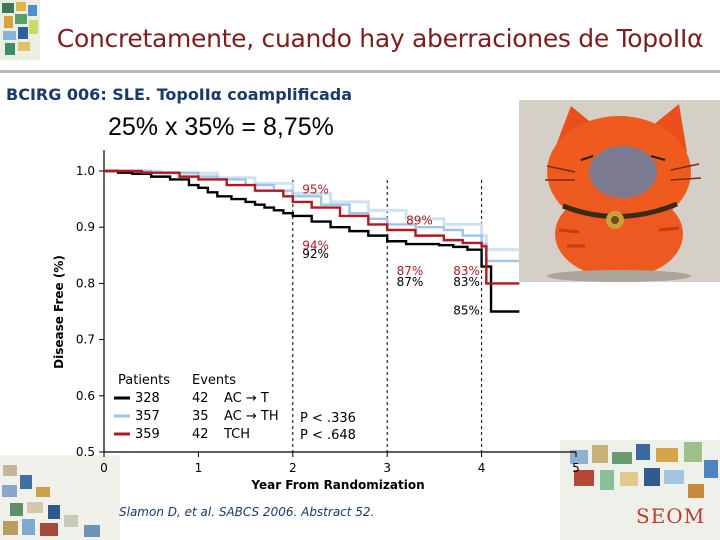 This screenshot has height=540, width=720. Describe the element at coordinates (466, 310) in the screenshot. I see `data-annotation: 85%` at that location.